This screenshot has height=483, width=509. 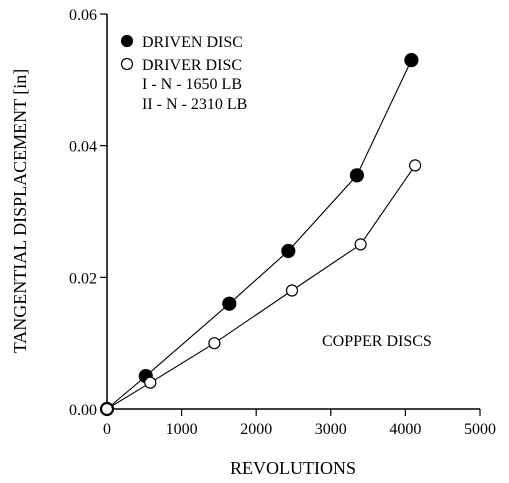 I want to click on x-tick-label: 4000, so click(x=405, y=429).